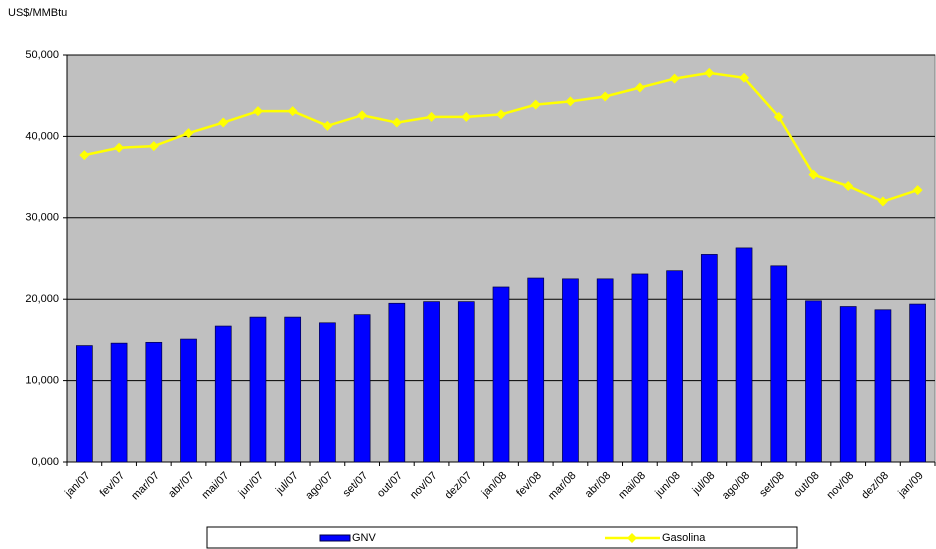 The width and height of the screenshot is (936, 549). What do you see at coordinates (502, 537) in the screenshot?
I see `legend-box` at bounding box center [502, 537].